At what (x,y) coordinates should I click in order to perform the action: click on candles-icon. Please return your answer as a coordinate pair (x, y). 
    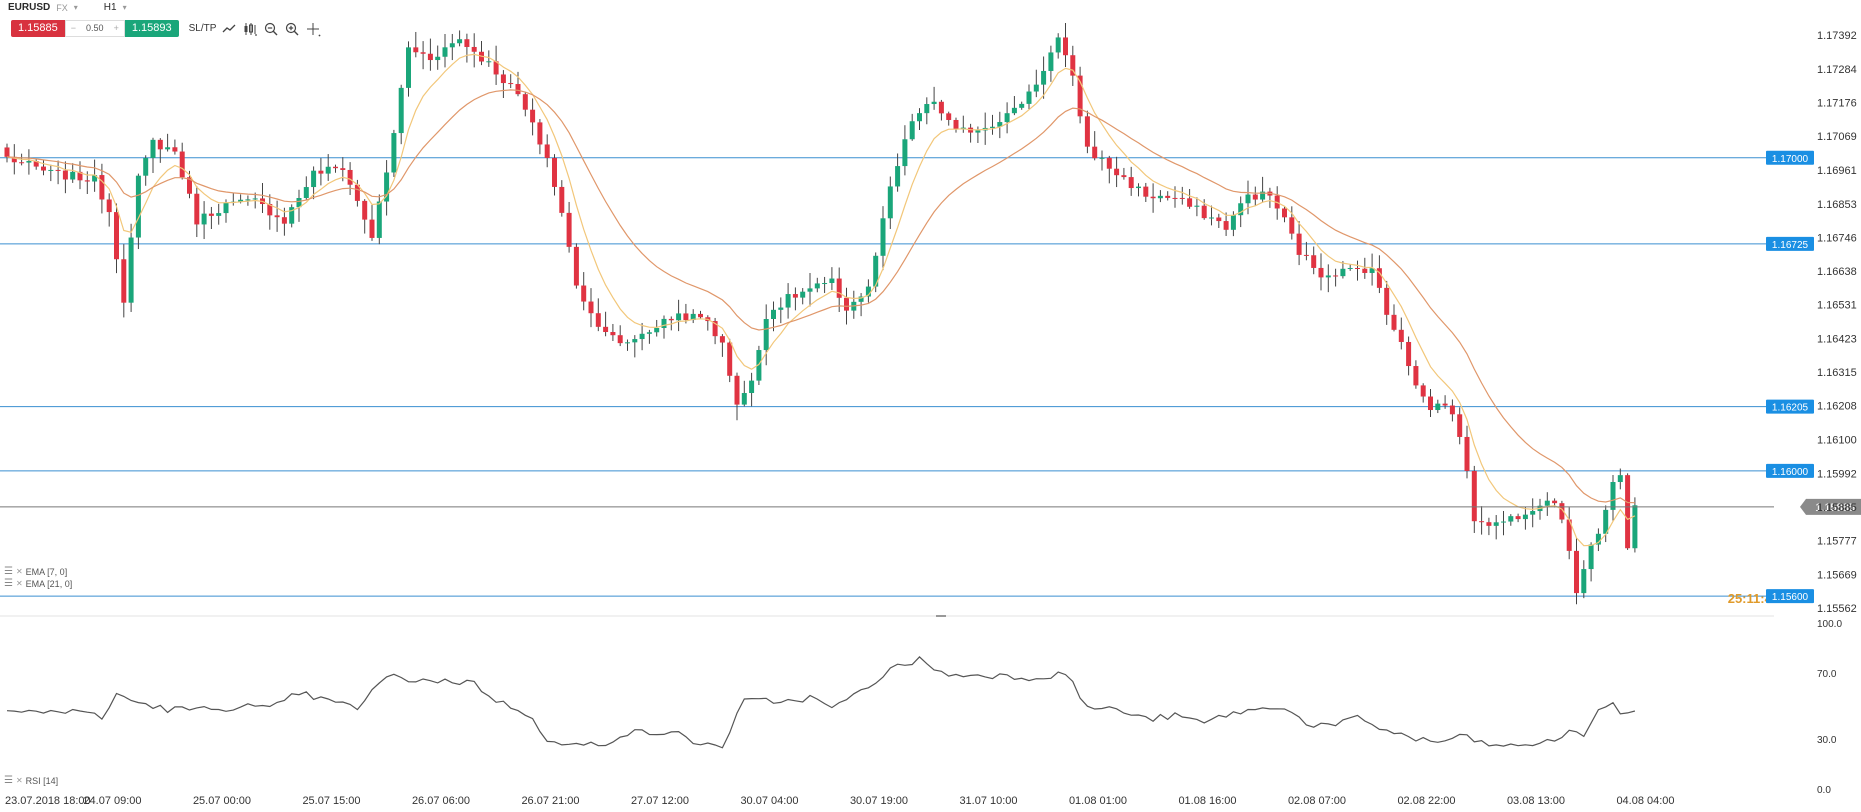
    Looking at the image, I should click on (250, 29).